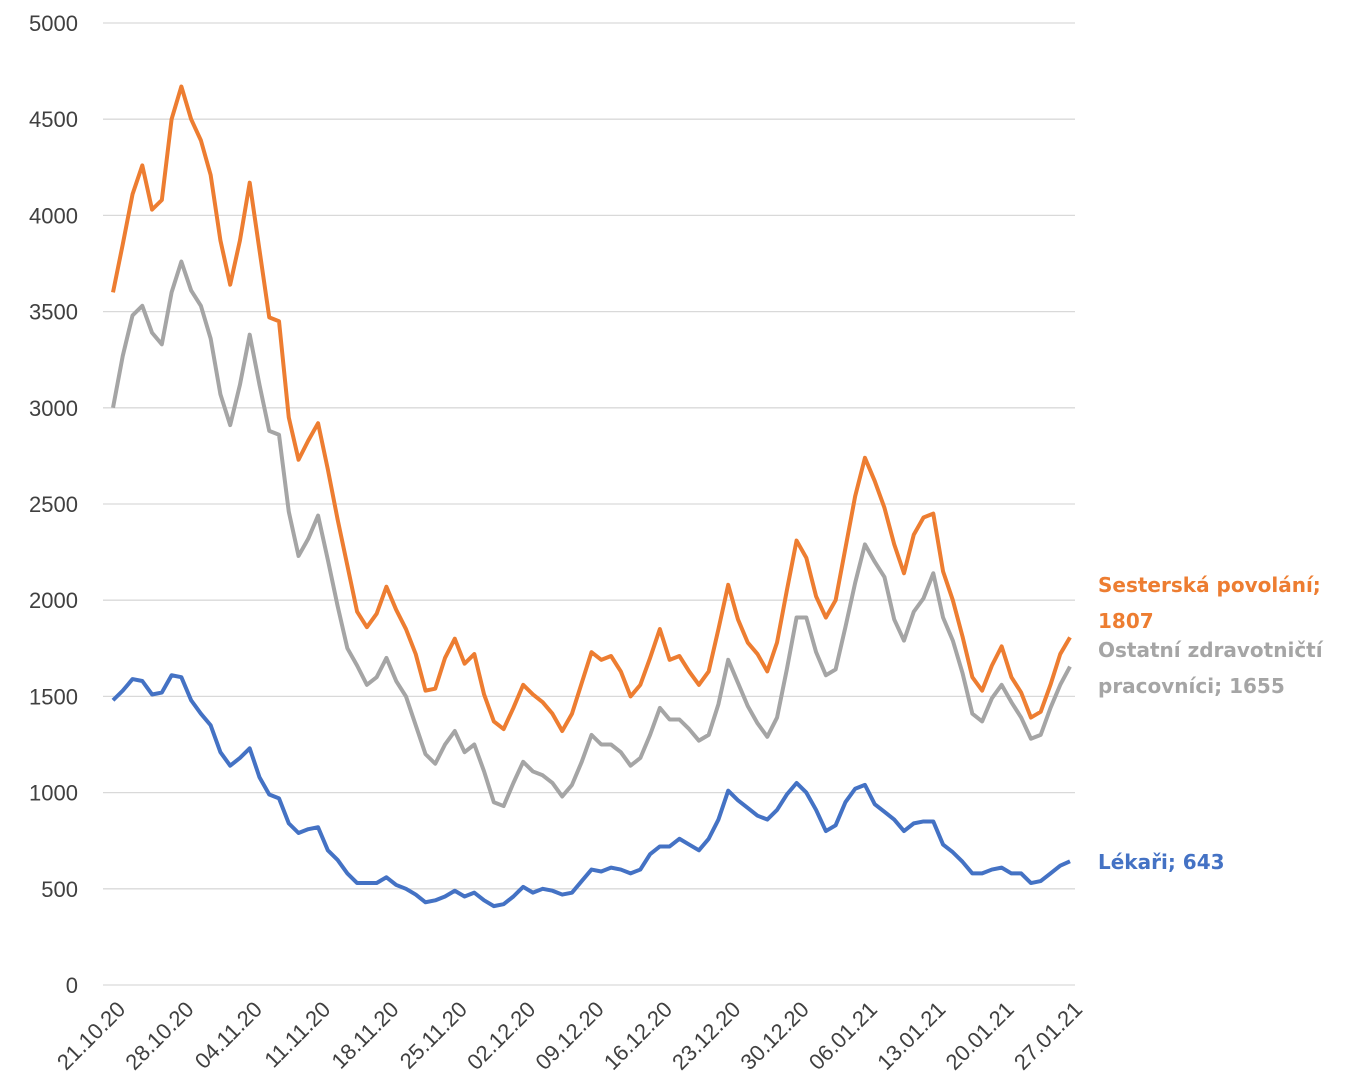 Image resolution: width=1357 pixels, height=1092 pixels. Describe the element at coordinates (1048, 1036) in the screenshot. I see `x-tick-label: 27.01.21` at that location.